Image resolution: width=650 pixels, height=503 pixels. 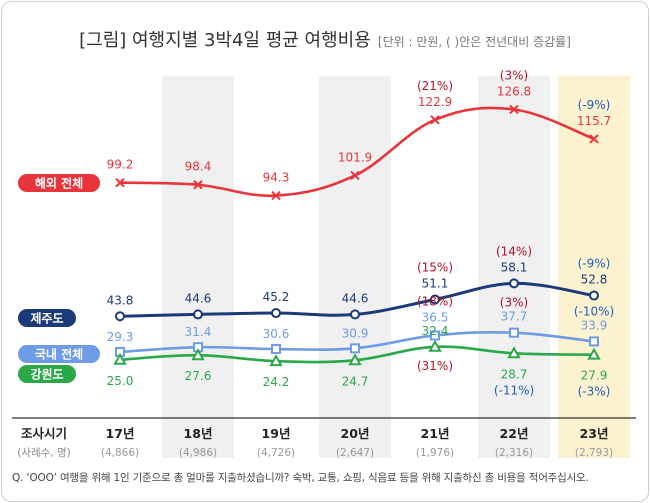 I want to click on legend-pill-gangwon, so click(x=47, y=374).